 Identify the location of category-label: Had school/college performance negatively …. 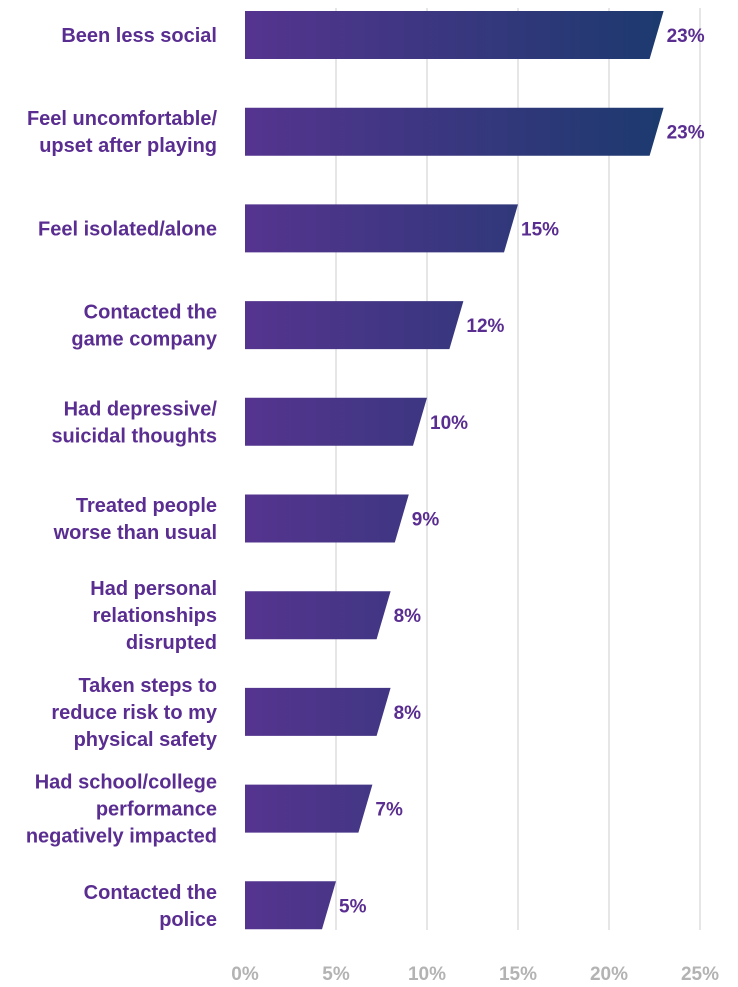
(121, 810).